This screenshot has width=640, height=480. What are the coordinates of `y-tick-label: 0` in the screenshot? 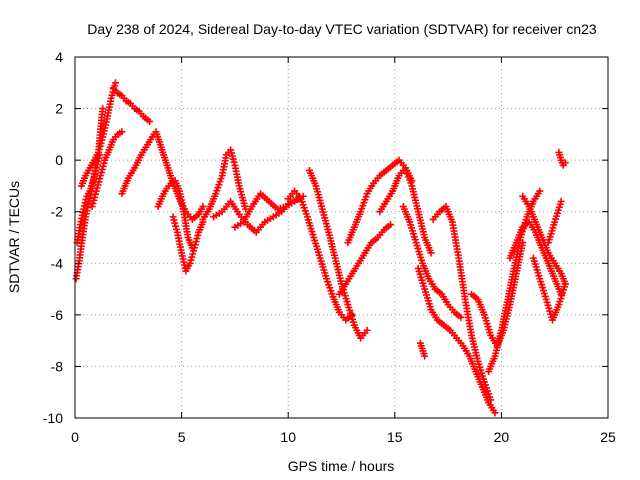 It's located at (59, 160).